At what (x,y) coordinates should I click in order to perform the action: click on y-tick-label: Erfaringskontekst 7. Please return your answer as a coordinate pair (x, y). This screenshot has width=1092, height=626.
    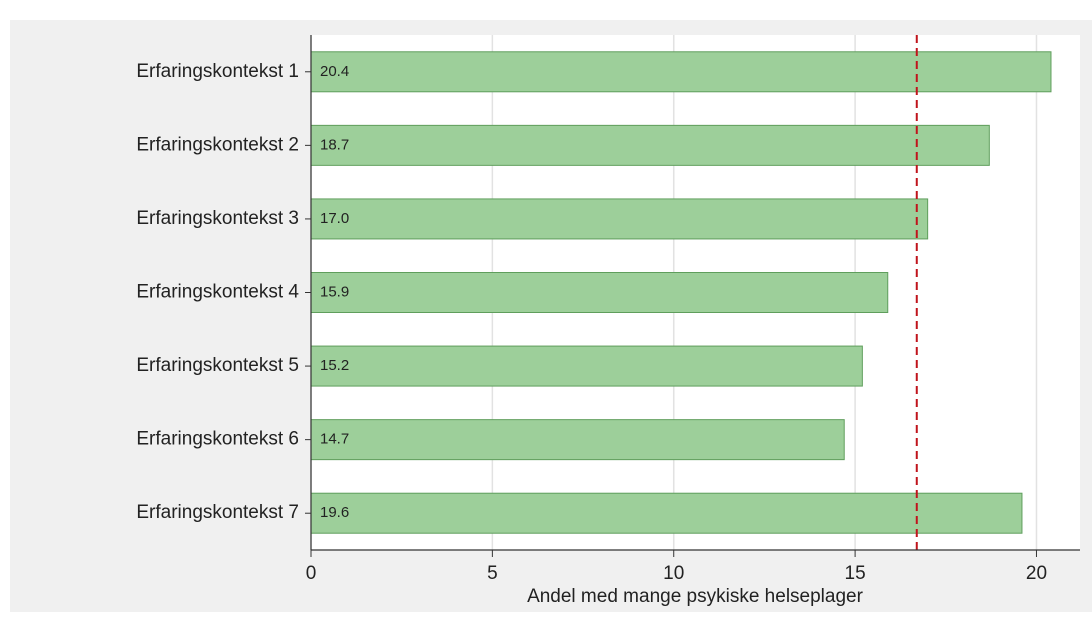
    Looking at the image, I should click on (217, 512).